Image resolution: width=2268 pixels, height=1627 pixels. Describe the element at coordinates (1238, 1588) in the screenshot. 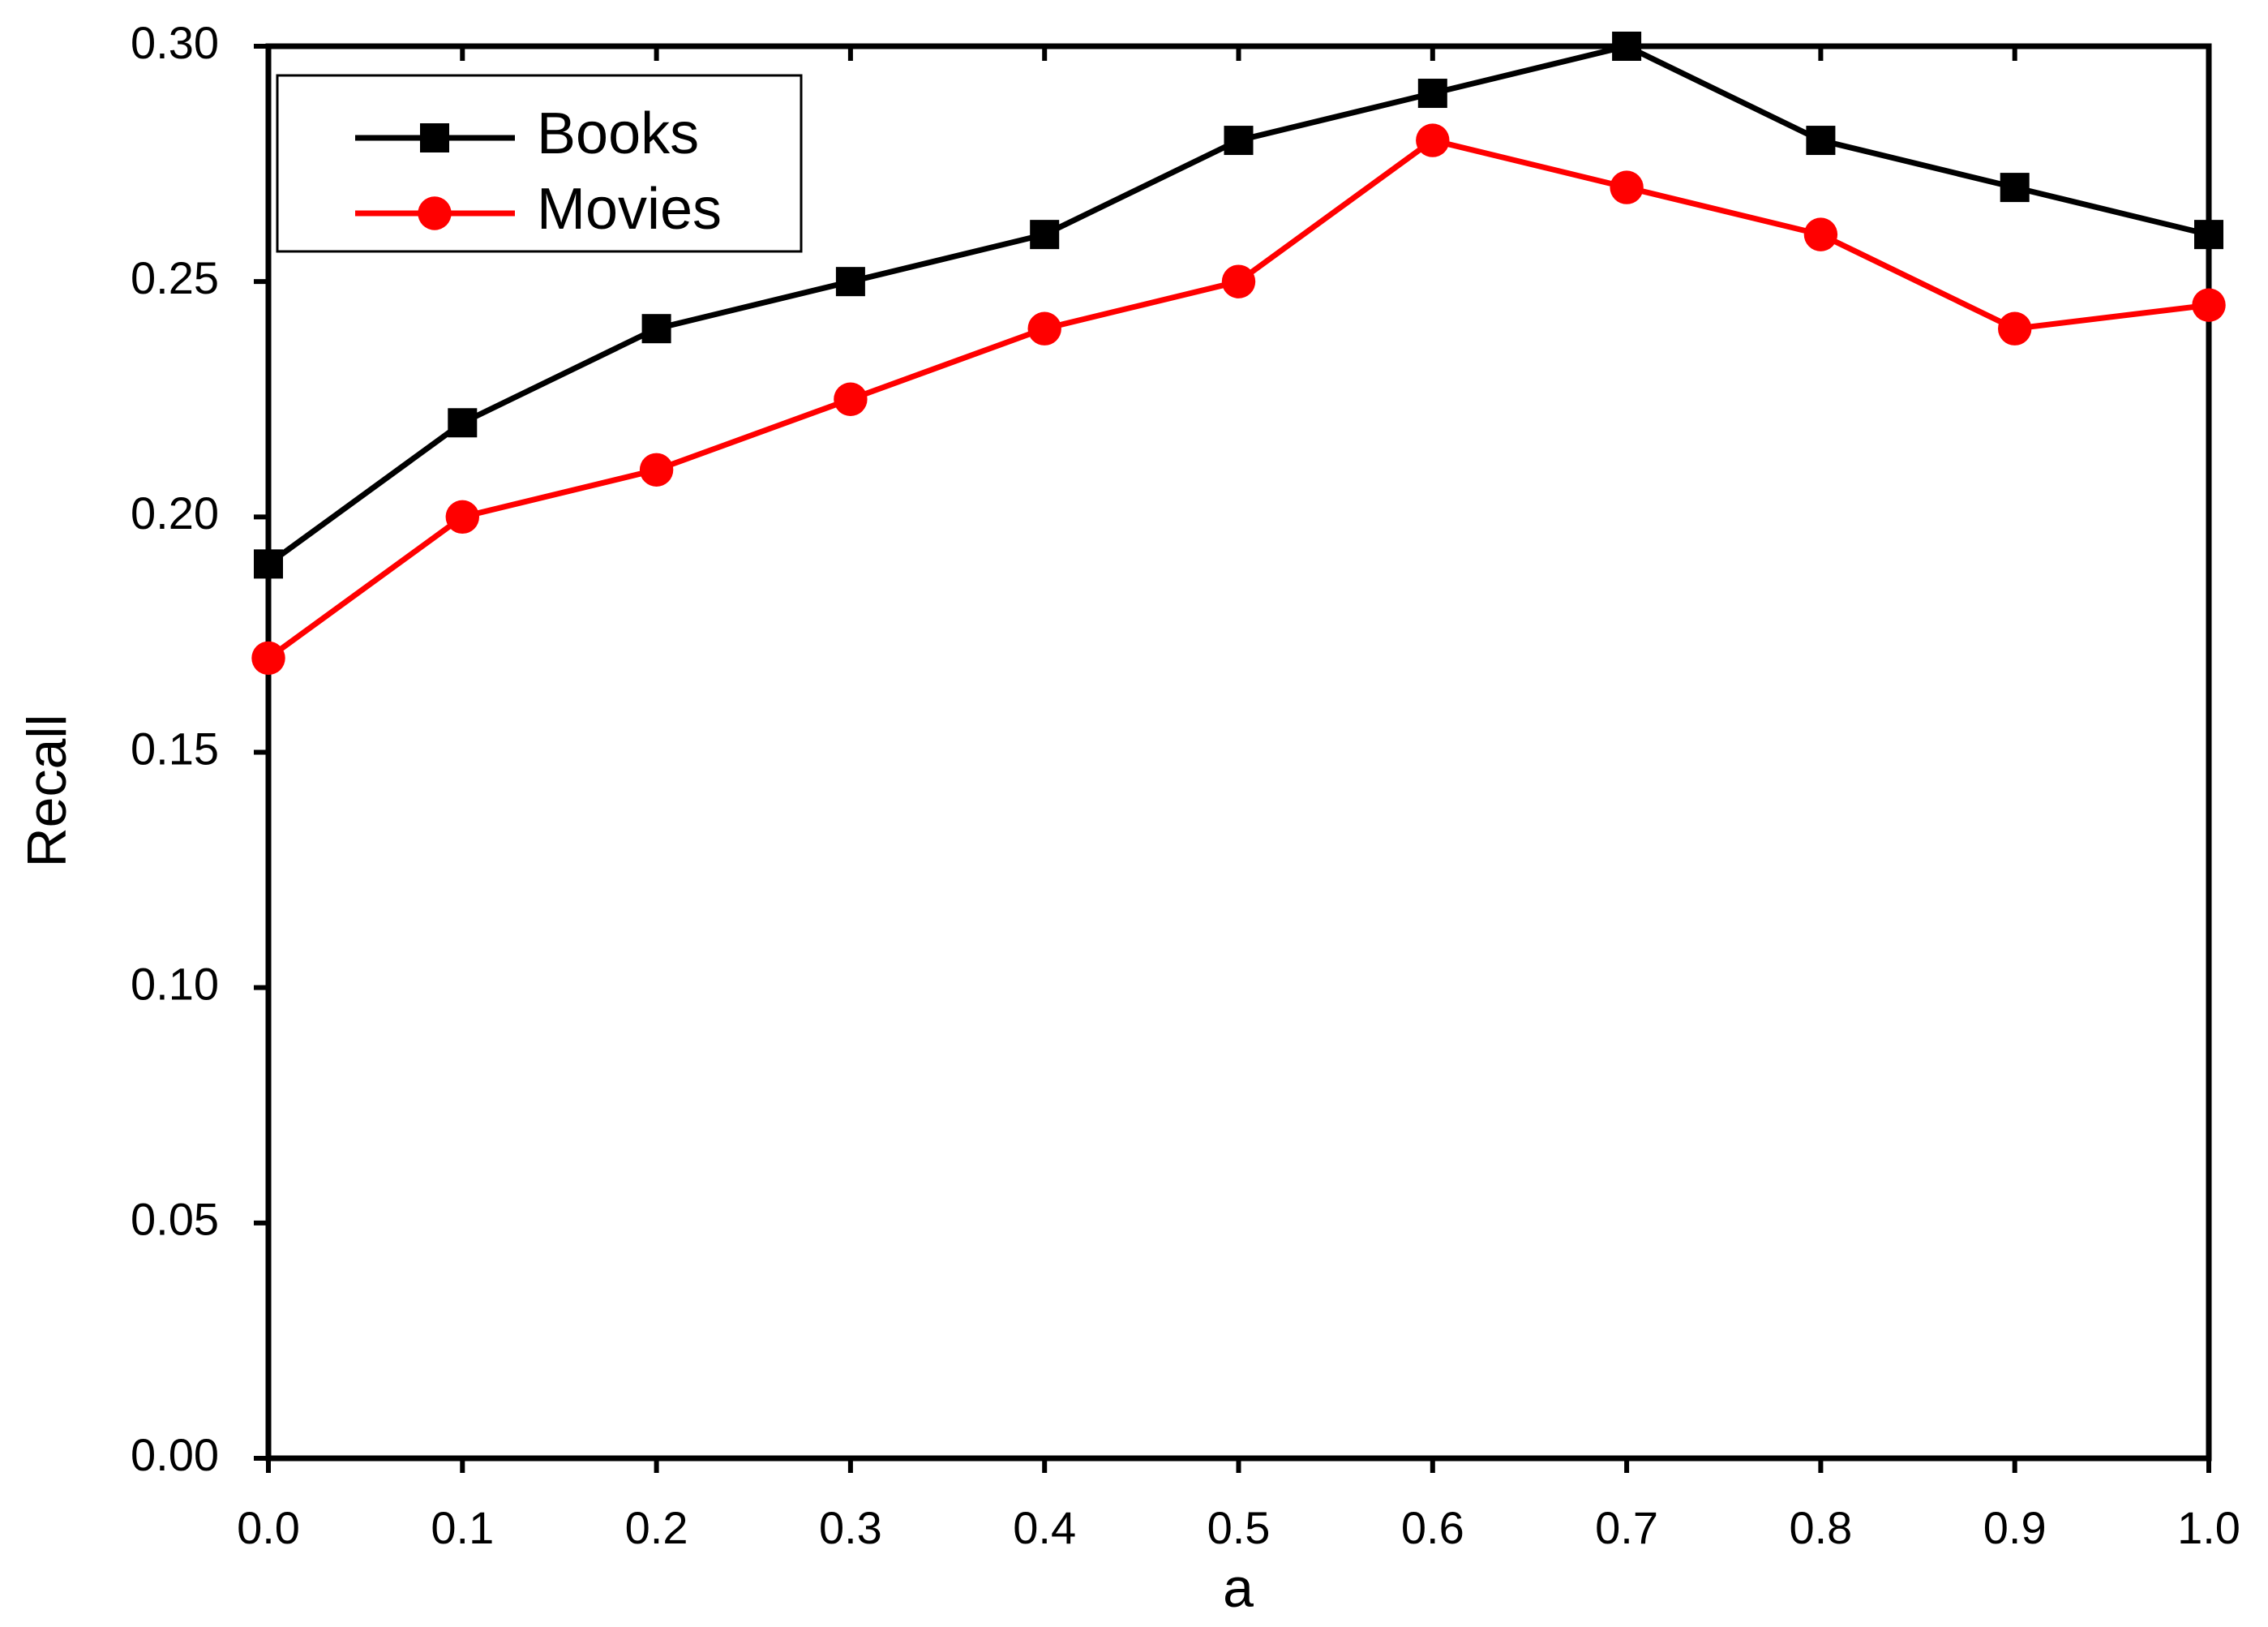

I see `x-axis-label: a` at that location.